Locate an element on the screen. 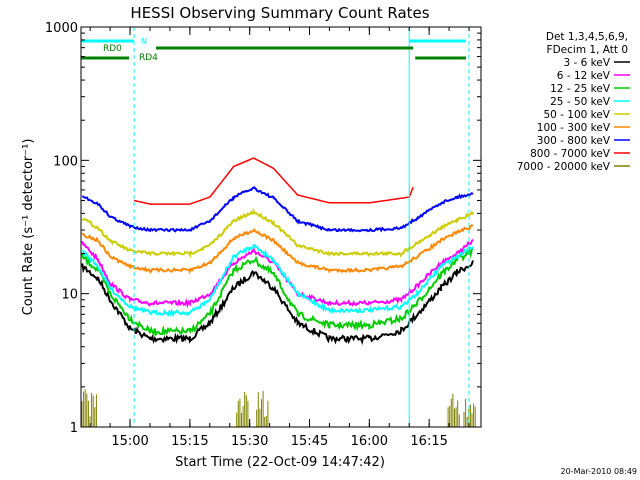  legend-entry: 12 - 25 keV is located at coordinates (580, 89).